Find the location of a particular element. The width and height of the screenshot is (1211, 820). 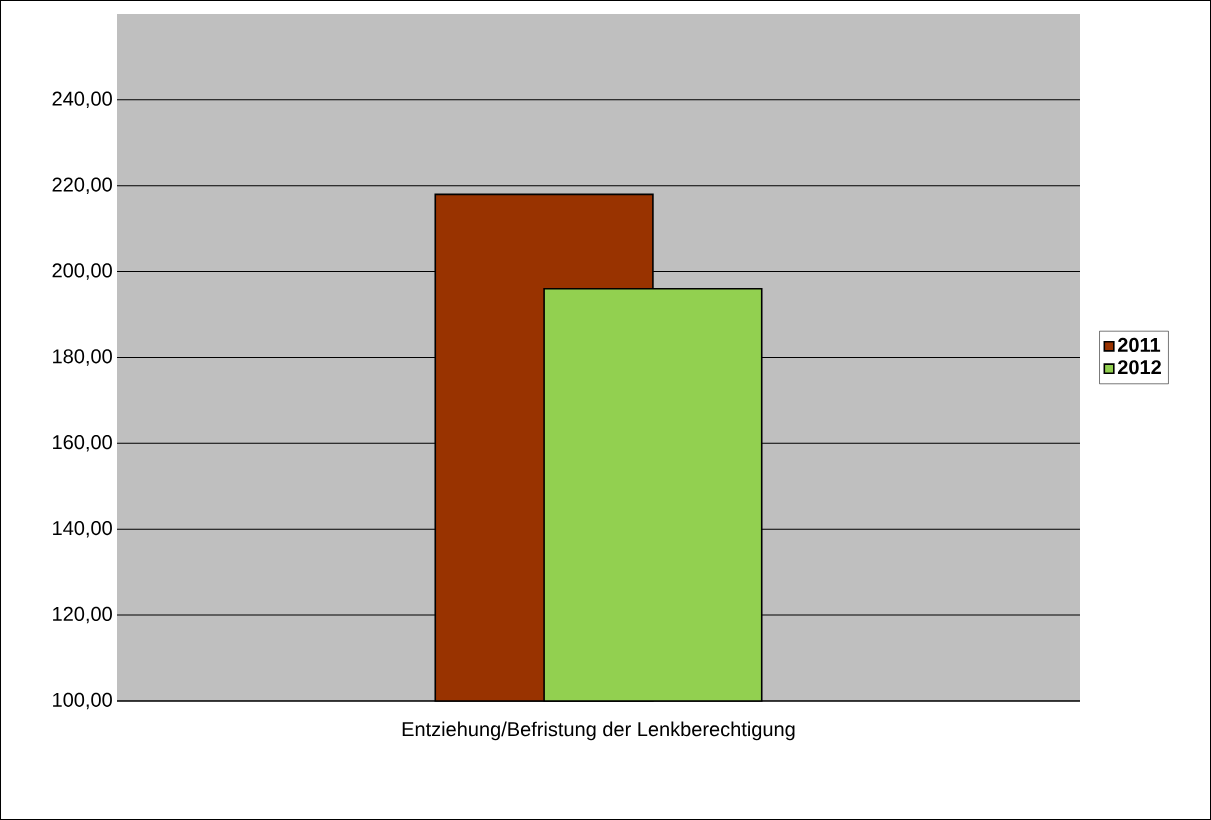

y-tick-label: 220,00 is located at coordinates (82, 185).